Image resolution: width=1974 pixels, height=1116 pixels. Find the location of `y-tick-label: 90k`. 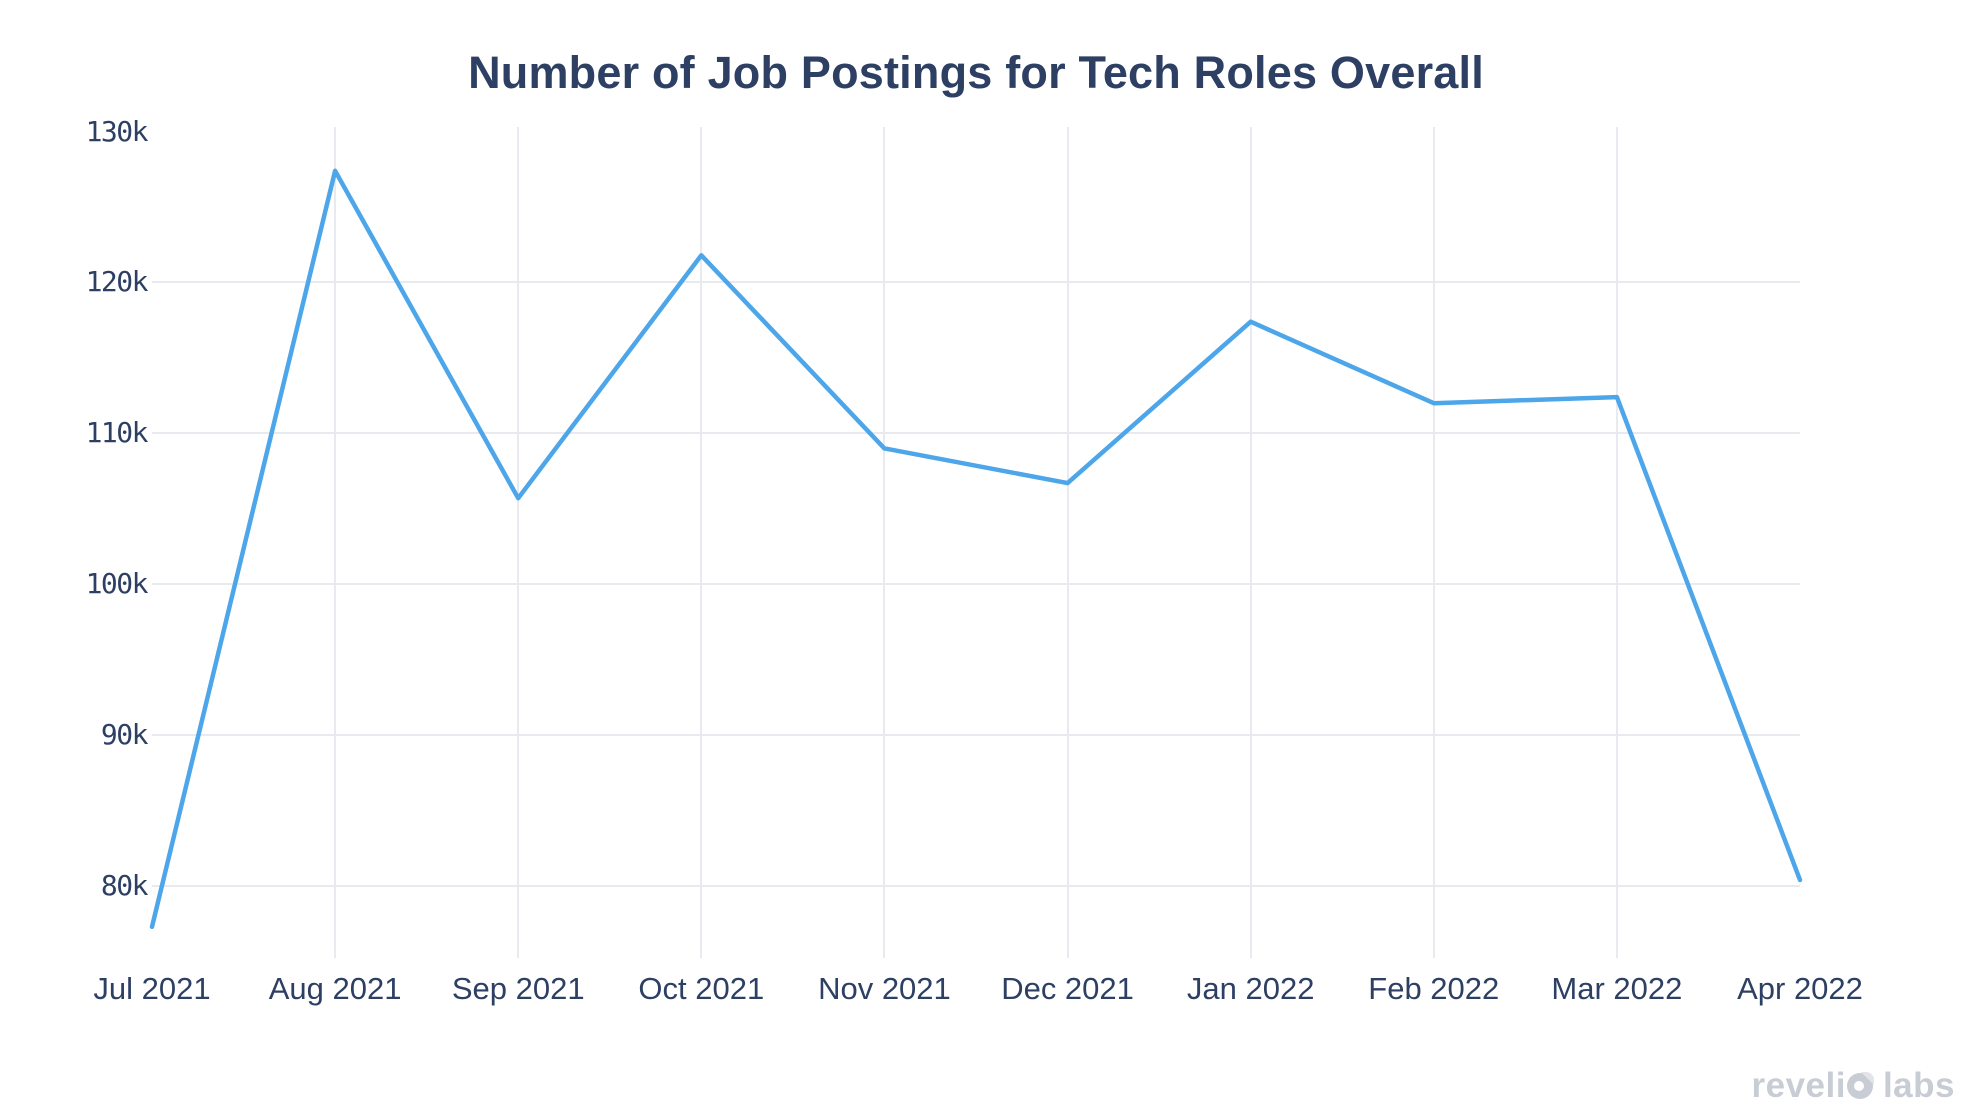

y-tick-label: 90k is located at coordinates (124, 734).